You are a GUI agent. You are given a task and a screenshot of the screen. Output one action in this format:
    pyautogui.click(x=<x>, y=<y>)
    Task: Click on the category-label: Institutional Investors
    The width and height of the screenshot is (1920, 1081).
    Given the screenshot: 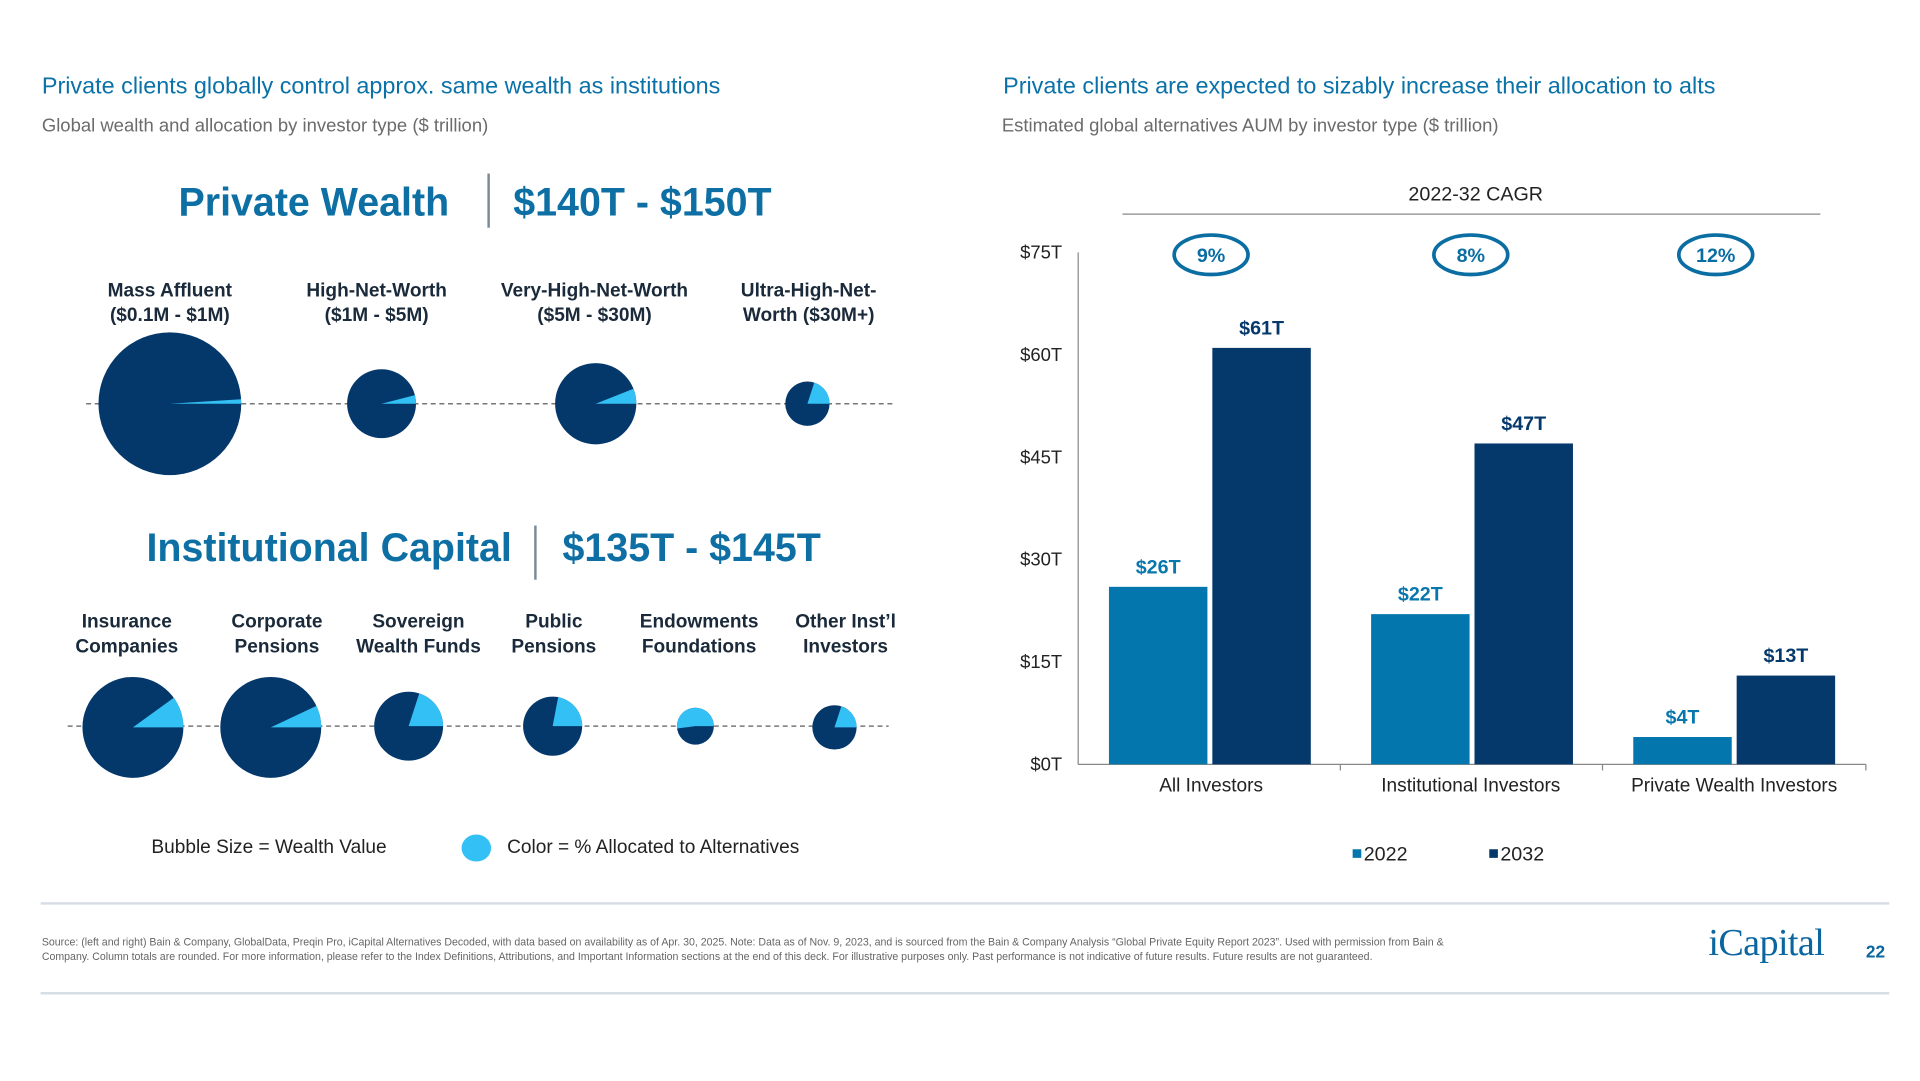 What is the action you would take?
    pyautogui.click(x=1470, y=785)
    